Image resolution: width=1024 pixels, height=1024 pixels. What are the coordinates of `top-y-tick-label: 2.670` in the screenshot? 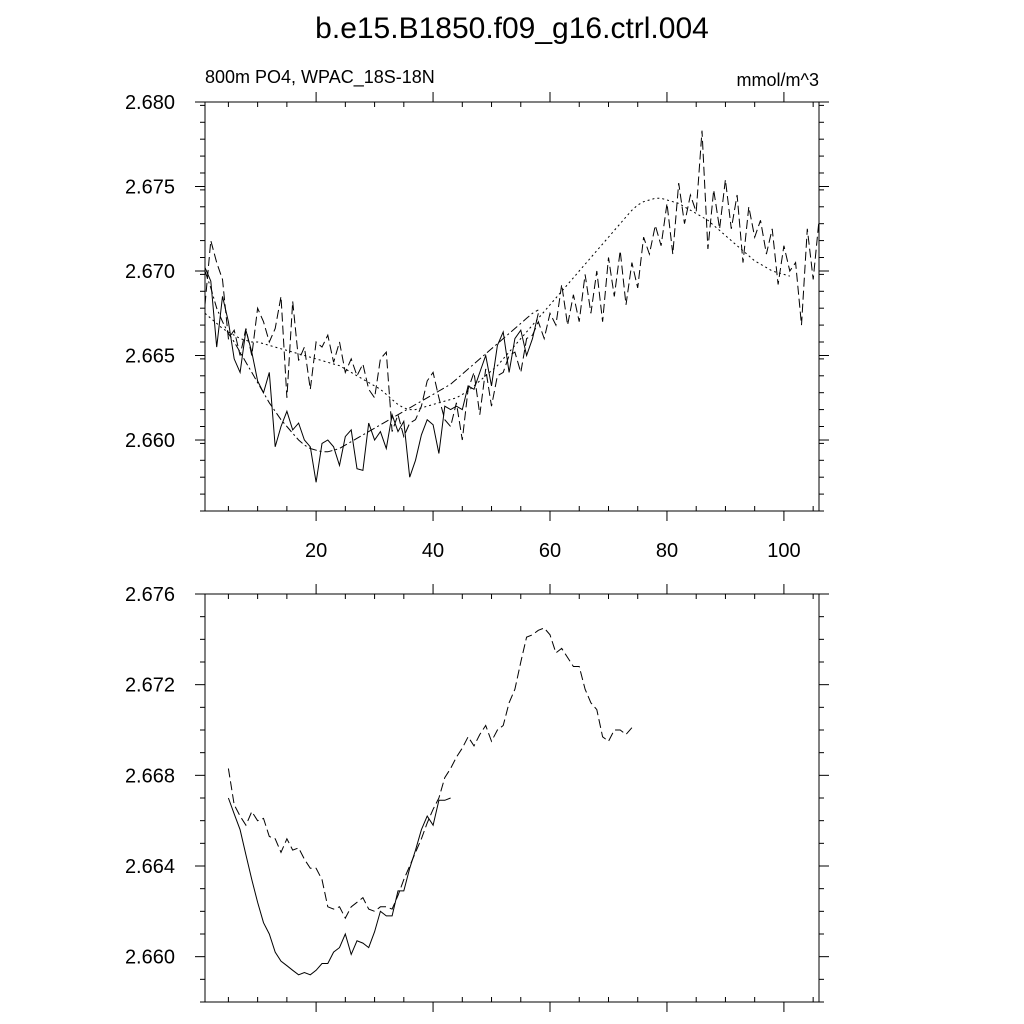 It's located at (150, 272).